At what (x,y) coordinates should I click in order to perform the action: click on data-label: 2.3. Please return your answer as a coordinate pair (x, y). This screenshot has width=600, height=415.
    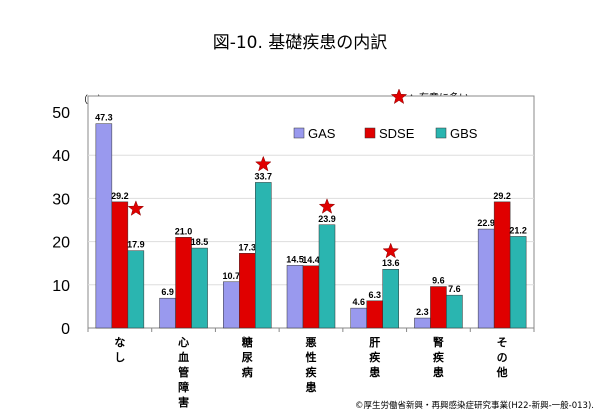
    Looking at the image, I should click on (422, 312).